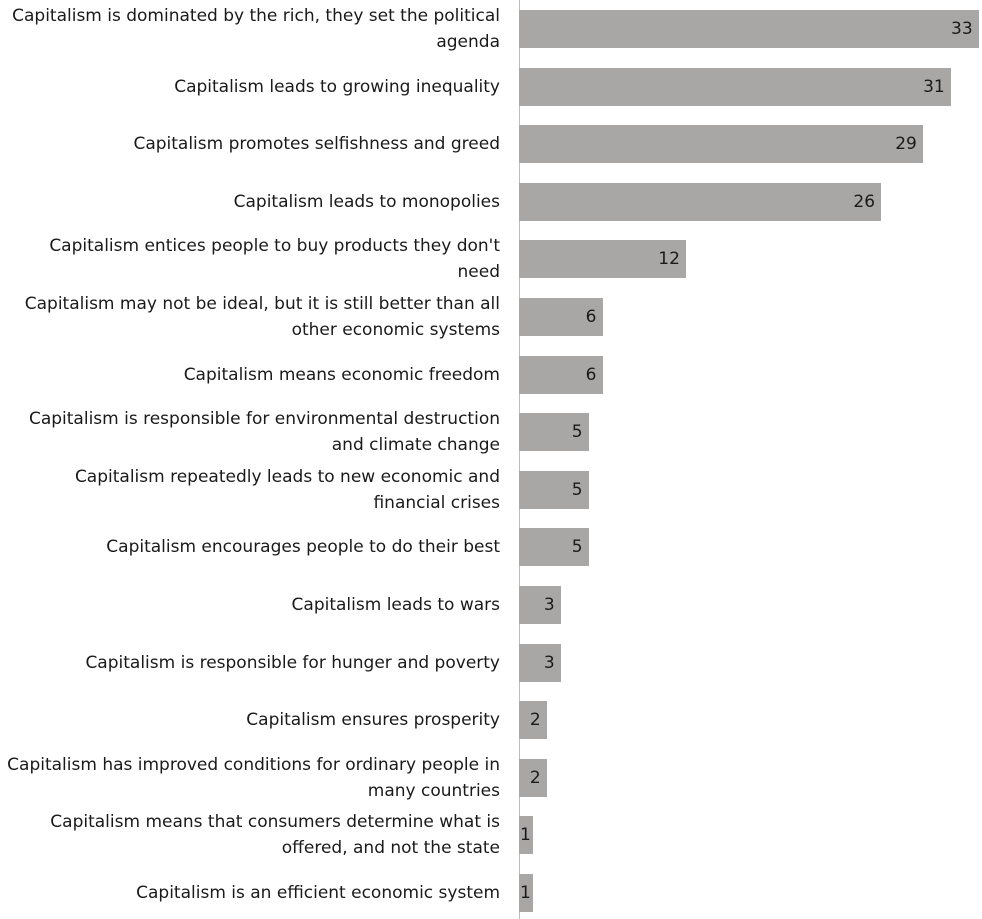 Image resolution: width=982 pixels, height=919 pixels. Describe the element at coordinates (341, 374) in the screenshot. I see `category-label: Capitalism means economic freedom` at that location.